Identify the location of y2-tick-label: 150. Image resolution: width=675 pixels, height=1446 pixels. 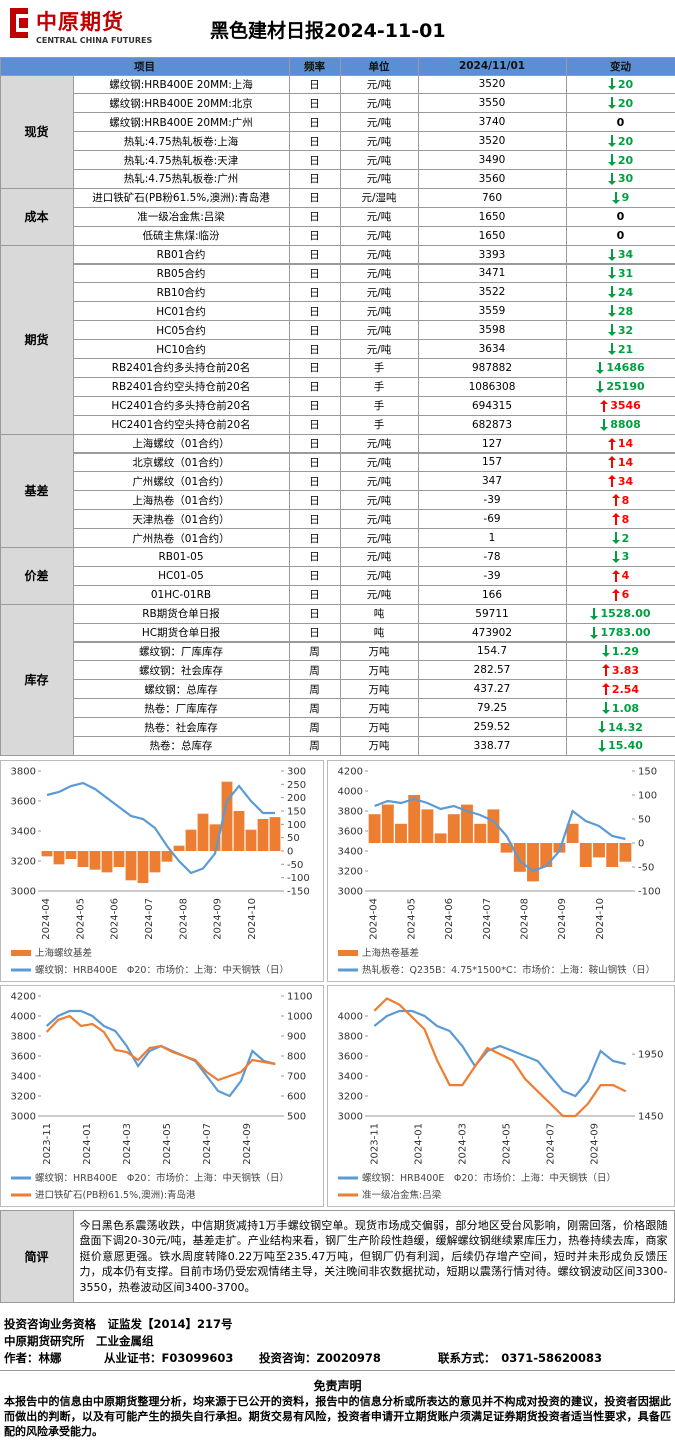
(296, 812).